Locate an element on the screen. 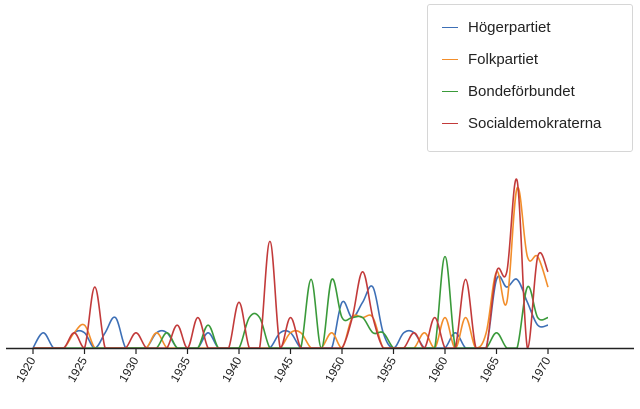 Image resolution: width=640 pixels, height=409 pixels. legend-item: Högerpartiet is located at coordinates (496, 27).